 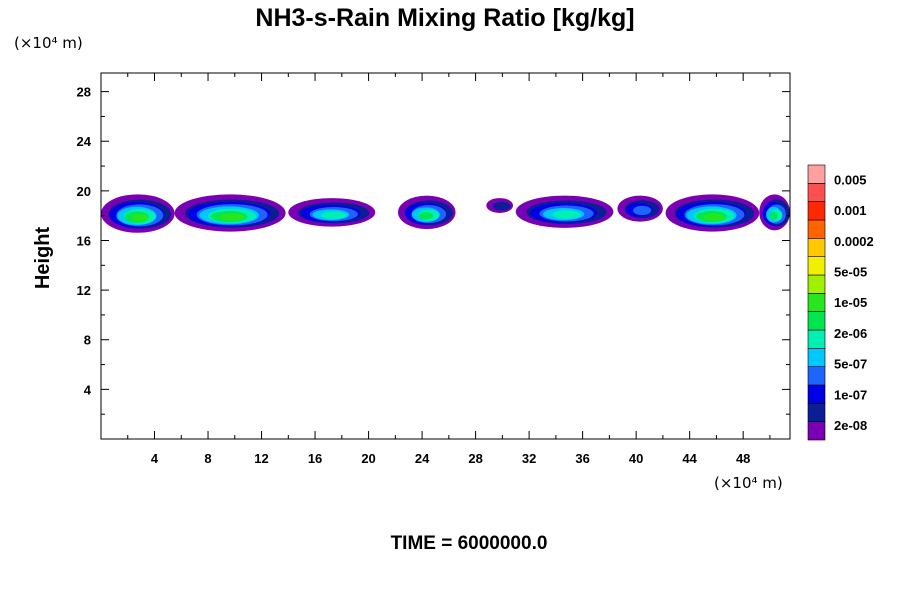 I want to click on x-tick-label: 48, so click(x=743, y=458).